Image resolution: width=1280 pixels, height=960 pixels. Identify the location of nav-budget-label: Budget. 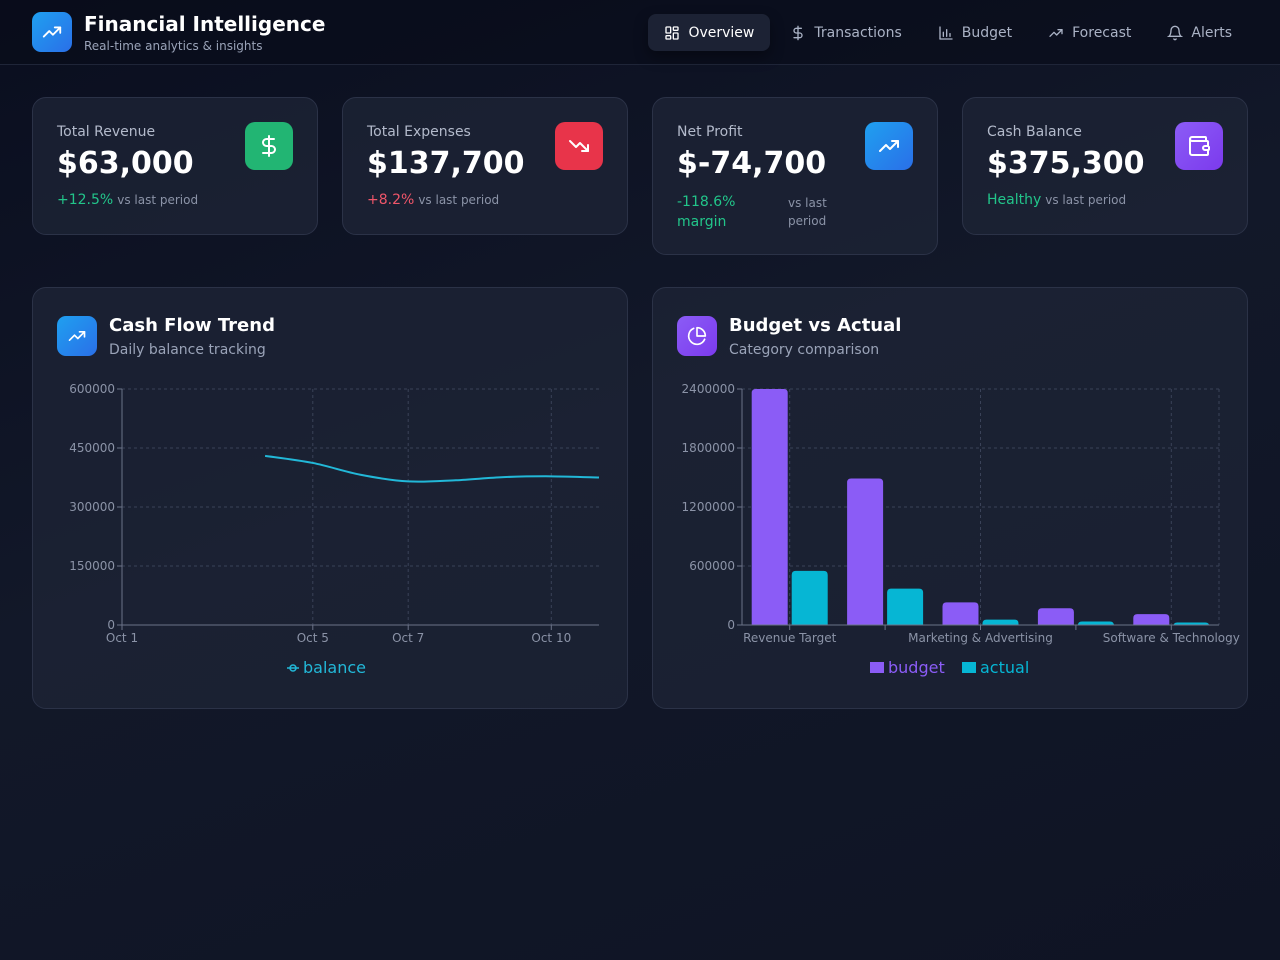
(987, 32).